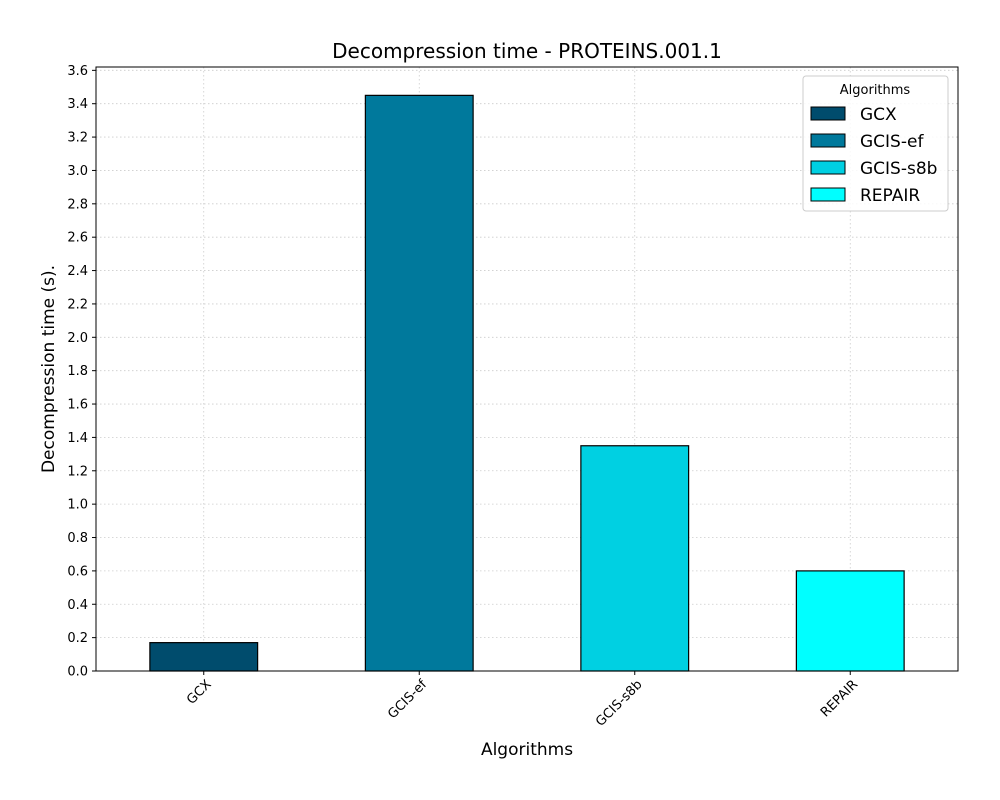 The image size is (1000, 800). Describe the element at coordinates (898, 169) in the screenshot. I see `legend-label: GCIS-s8b` at that location.